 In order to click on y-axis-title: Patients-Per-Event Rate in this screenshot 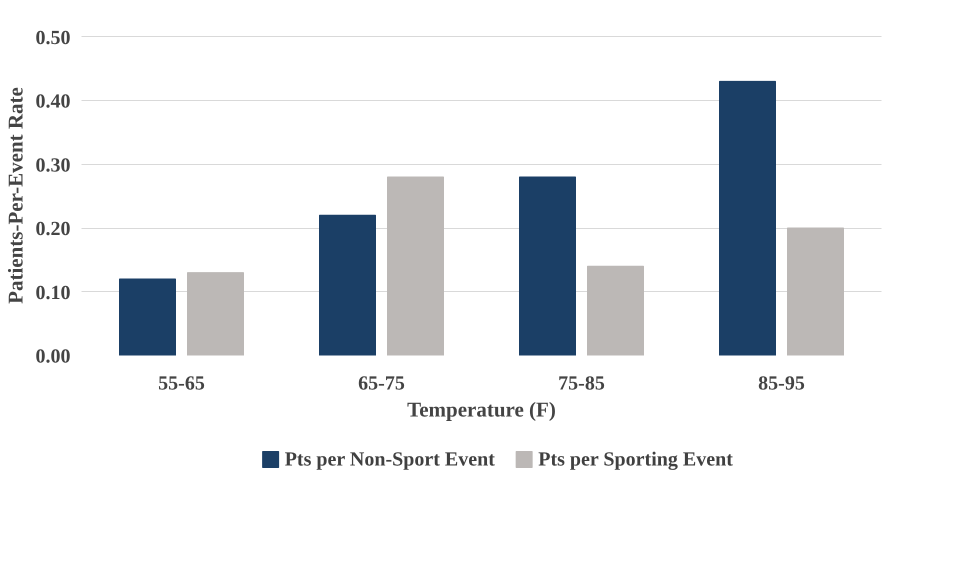, I will do `click(16, 195)`.